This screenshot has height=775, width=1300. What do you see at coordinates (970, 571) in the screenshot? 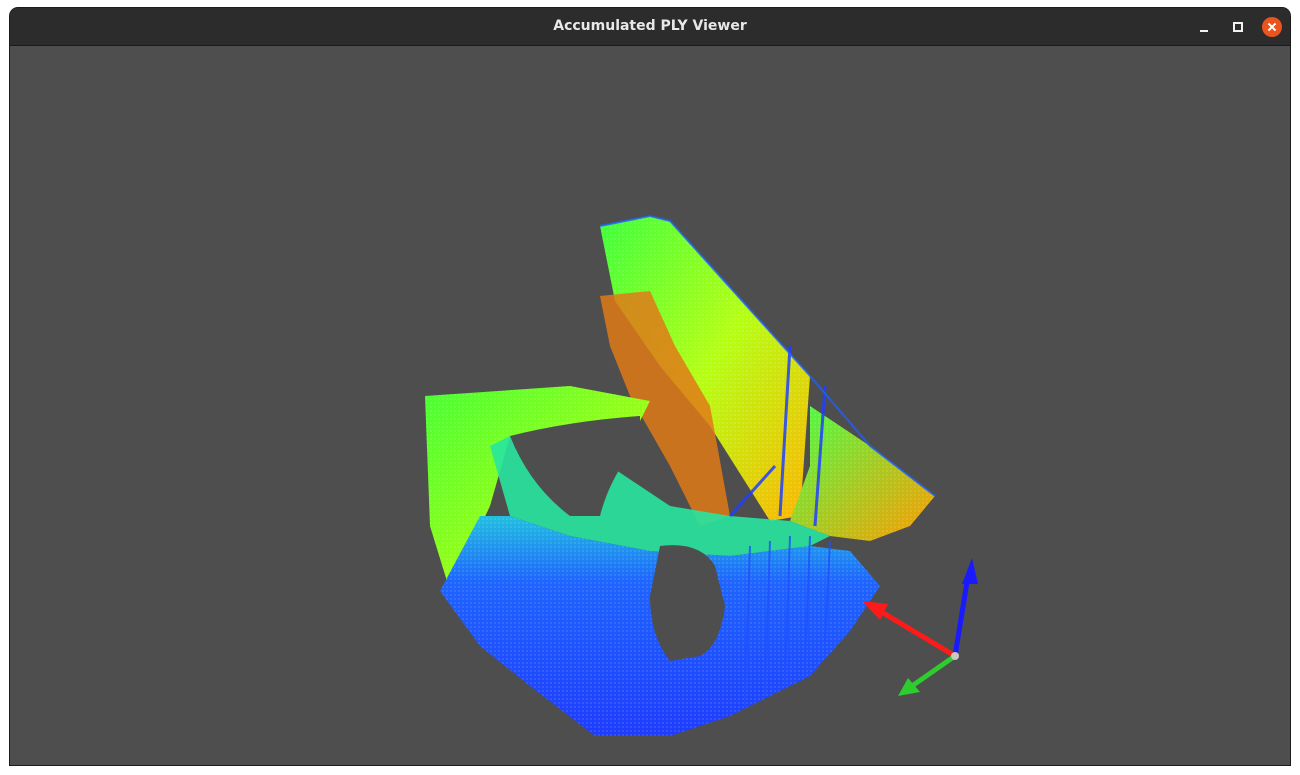
I see `z-axis-arrow-icon` at bounding box center [970, 571].